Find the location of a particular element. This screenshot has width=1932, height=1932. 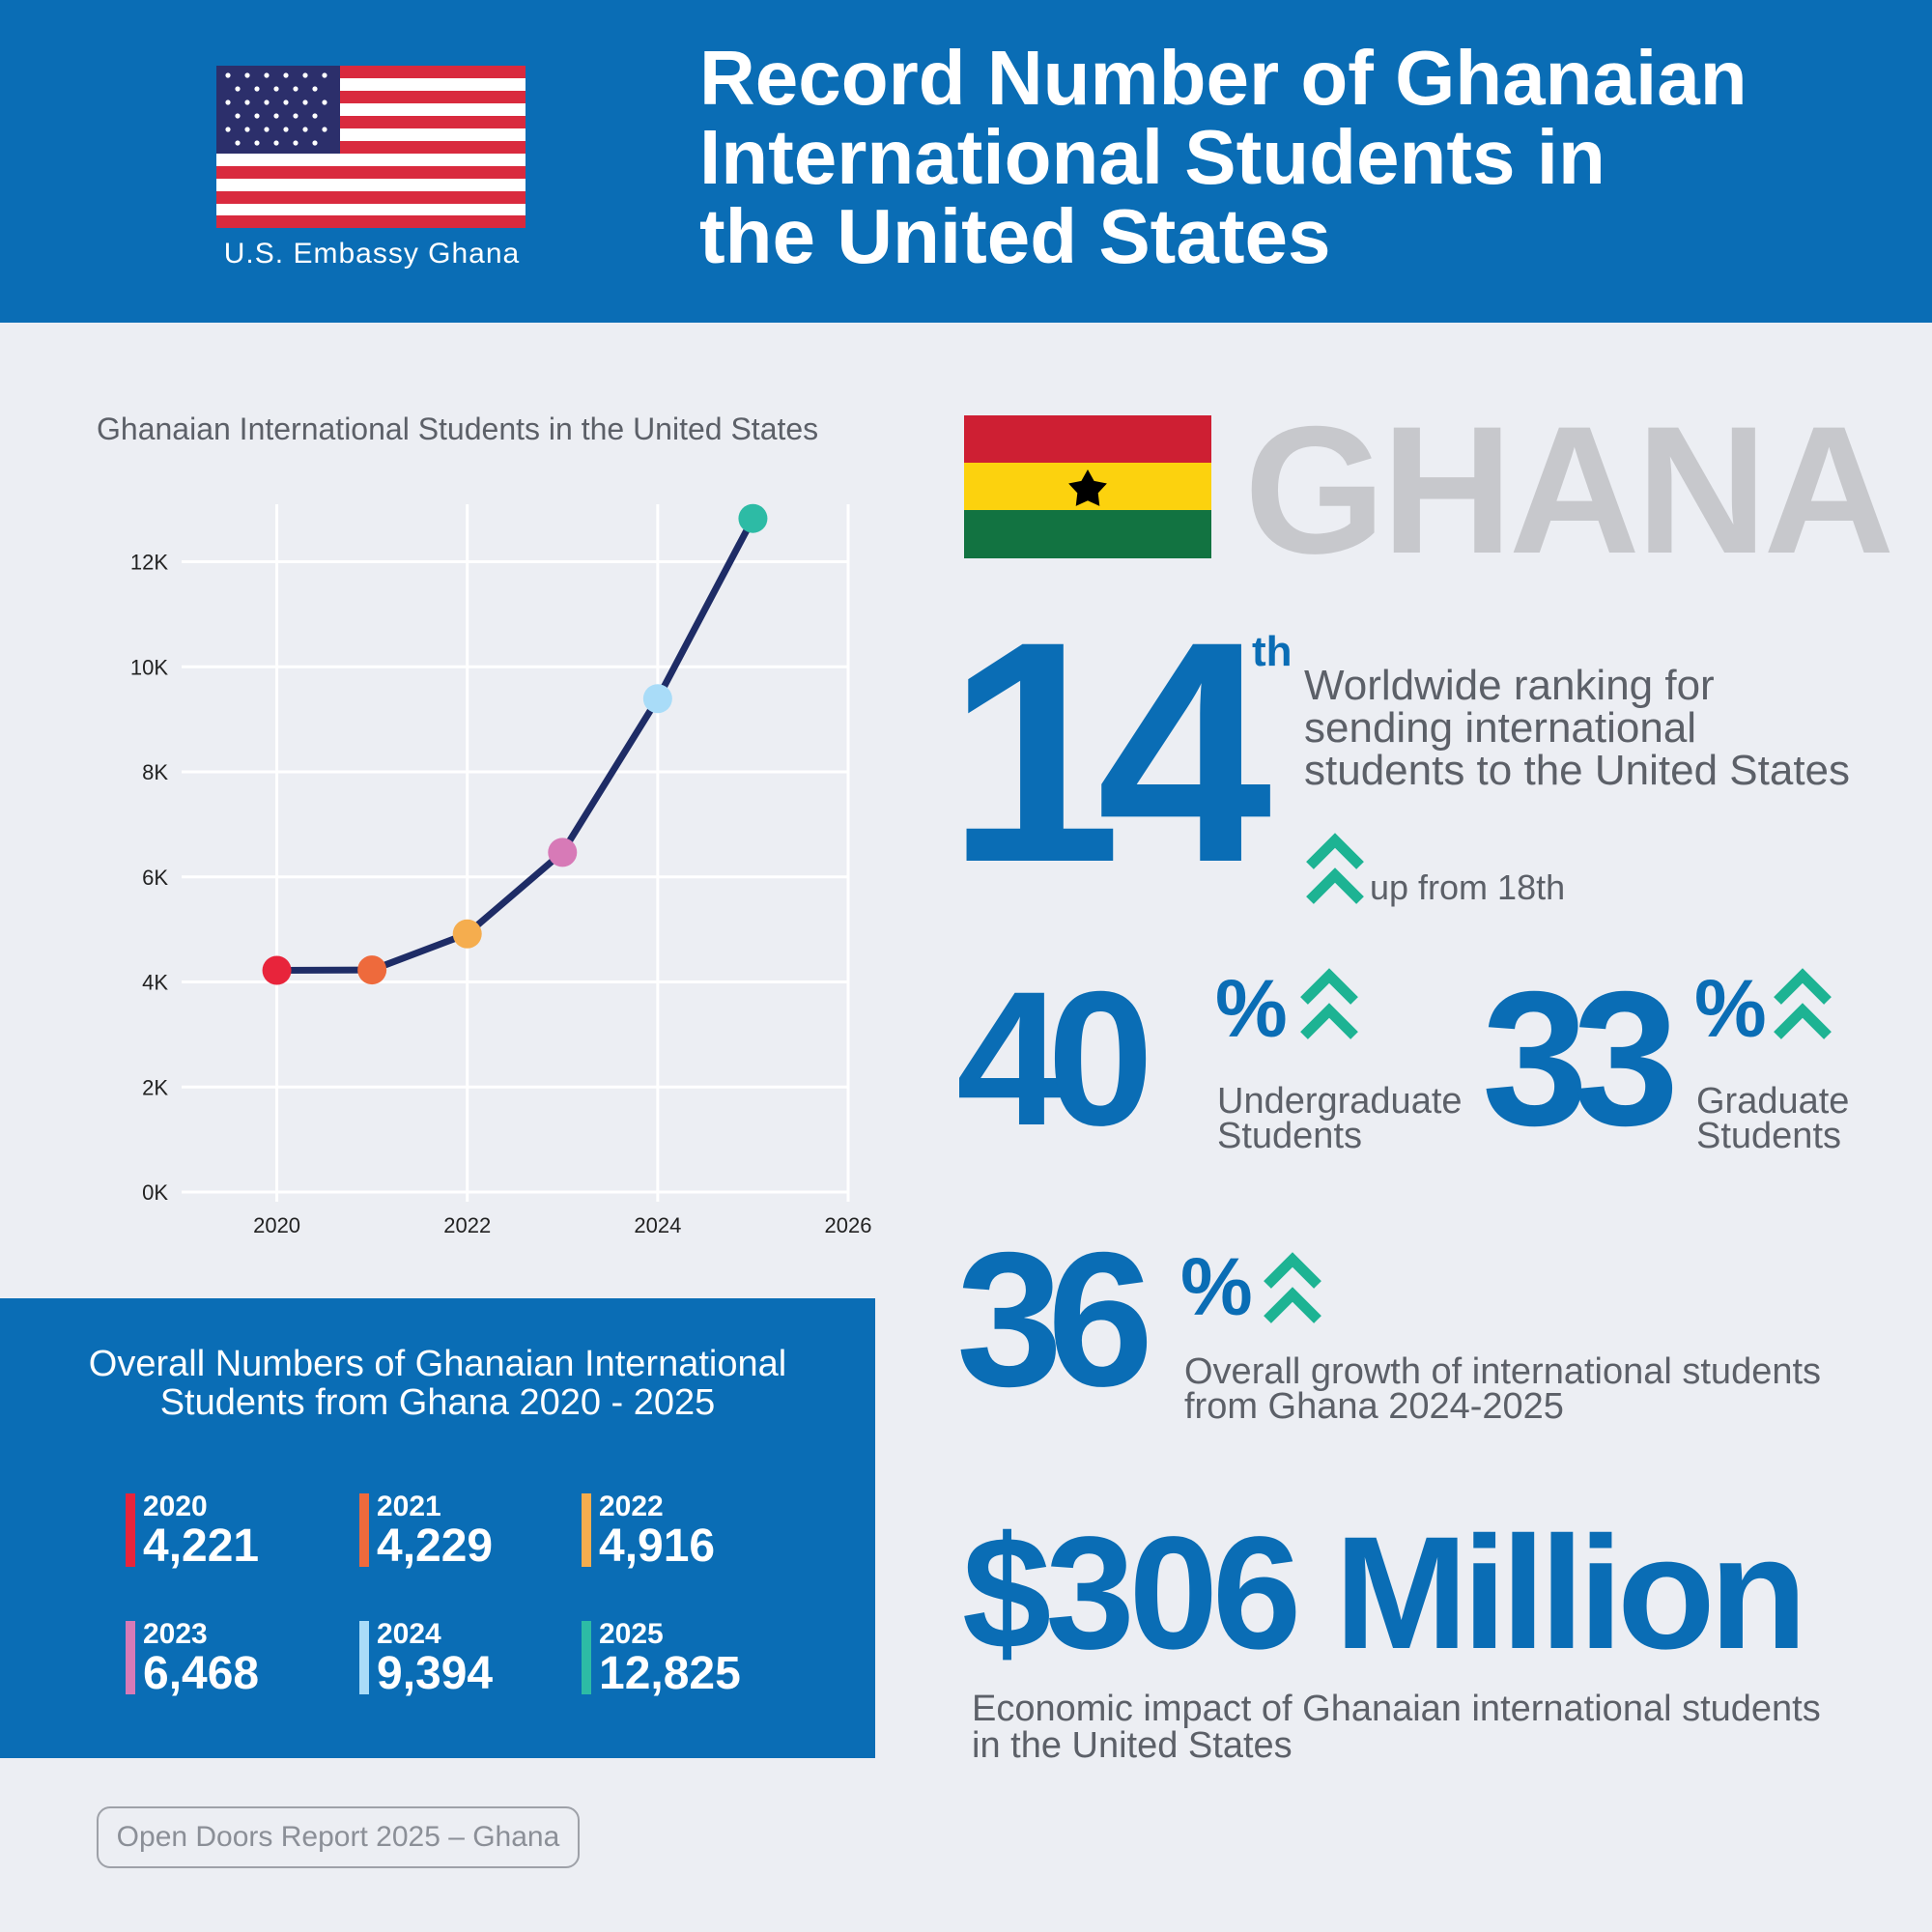

overall-growth-label-line: Overall growth of international students is located at coordinates (1503, 1371).